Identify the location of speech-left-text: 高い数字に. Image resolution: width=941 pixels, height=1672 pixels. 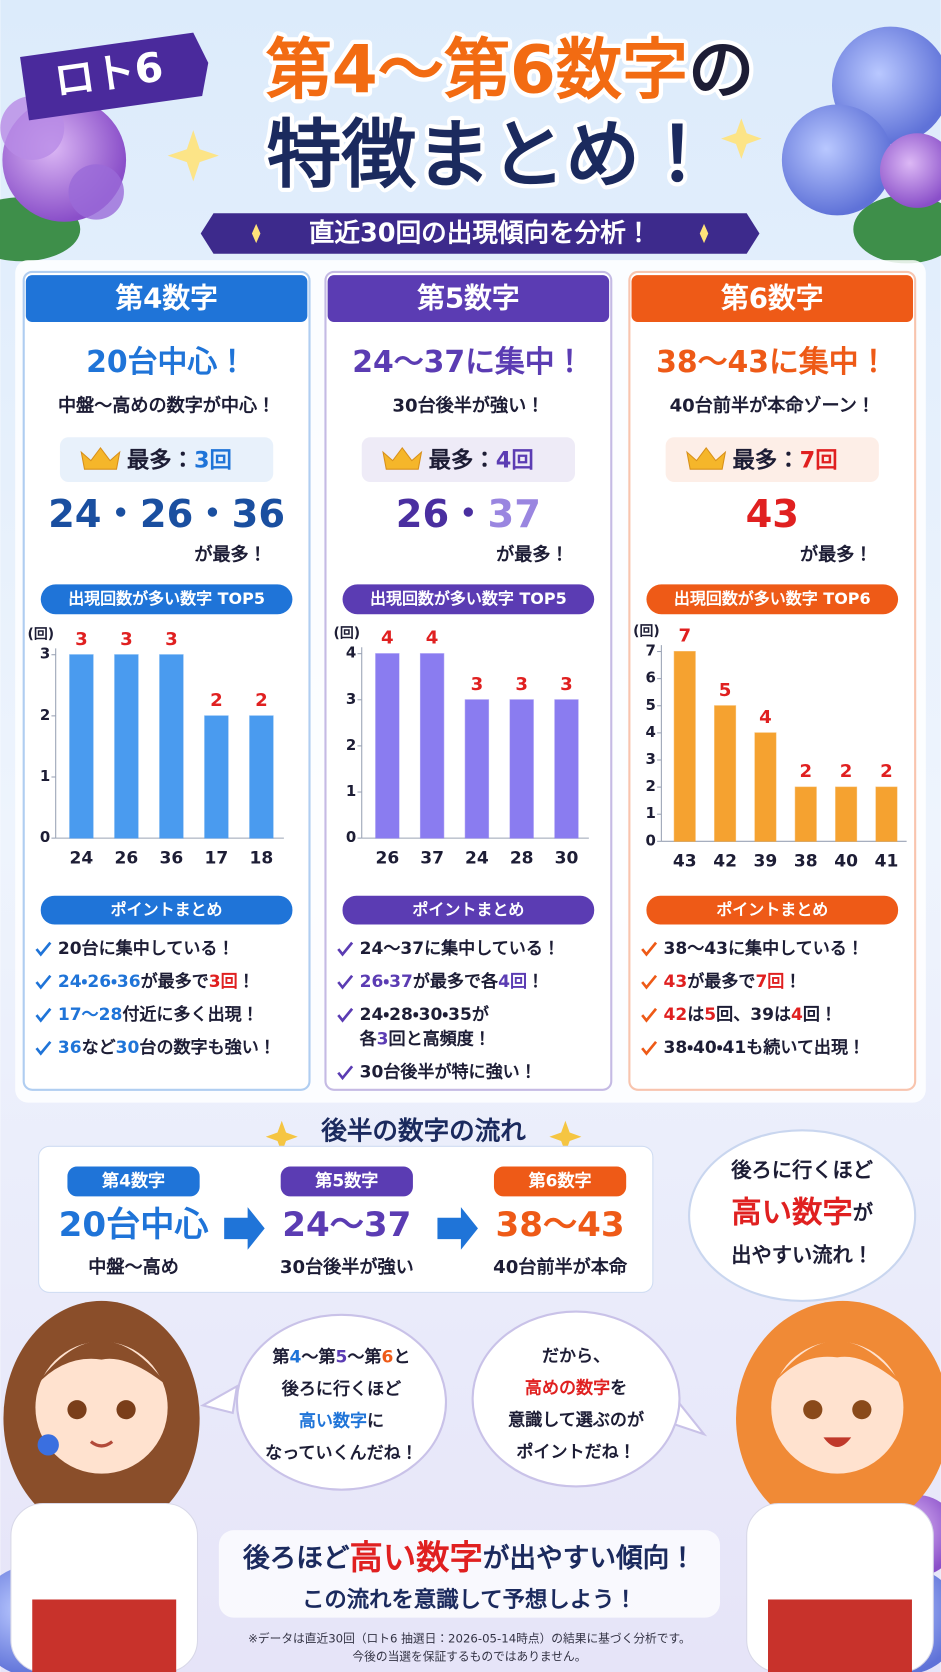
(341, 1420).